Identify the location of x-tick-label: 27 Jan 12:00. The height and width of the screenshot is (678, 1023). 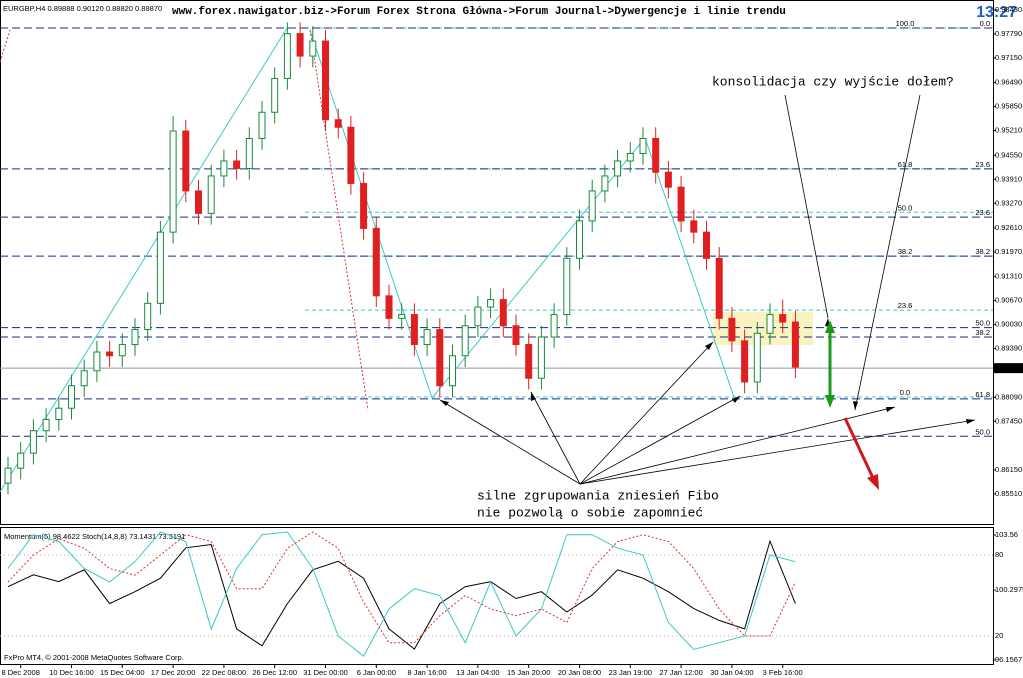
(680, 672).